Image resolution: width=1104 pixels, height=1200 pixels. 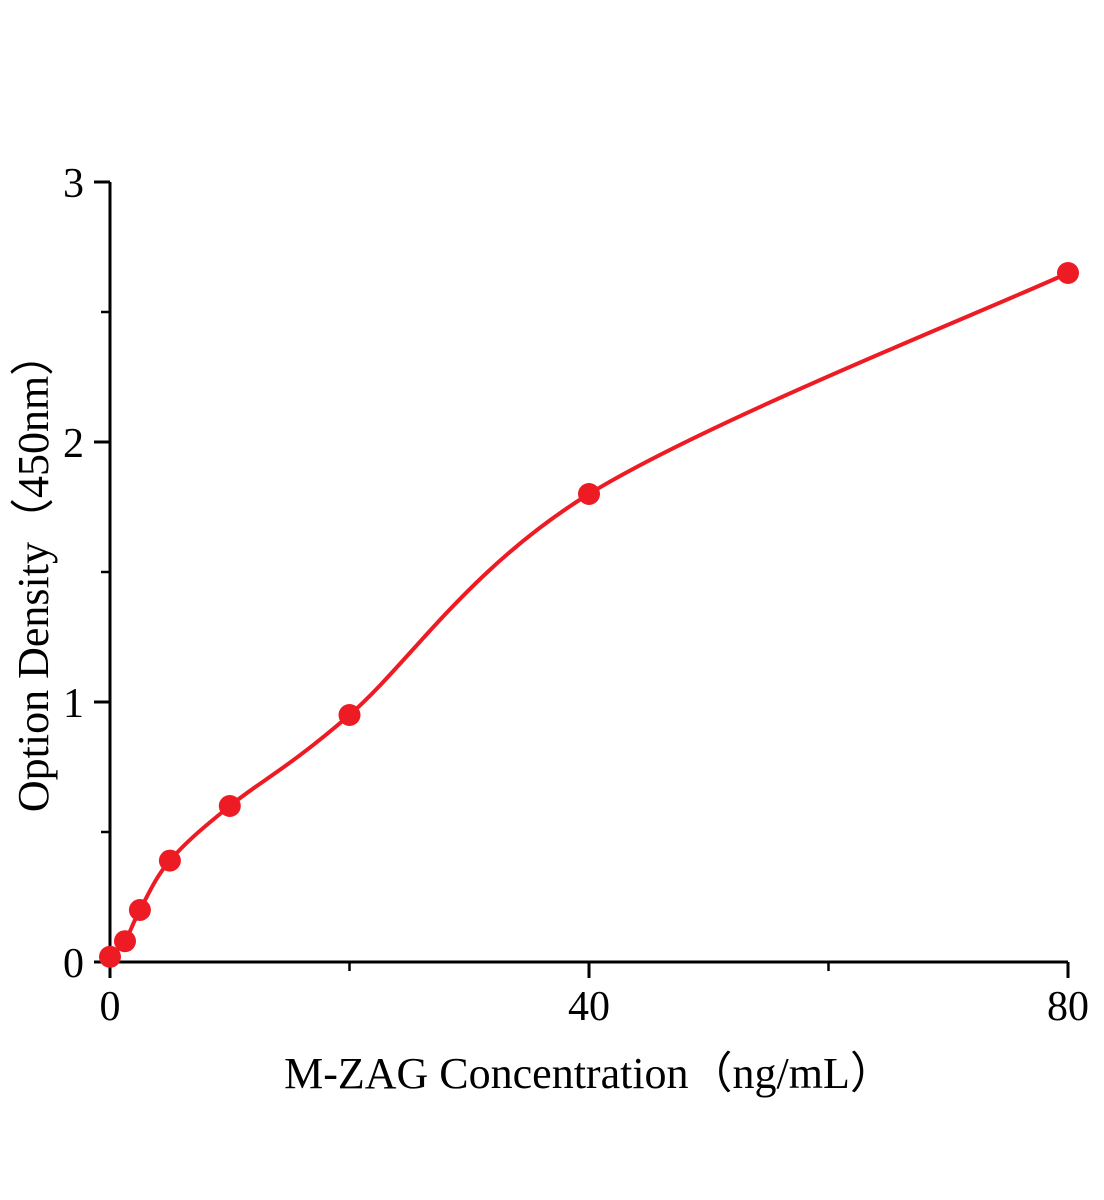 I want to click on y-axis-label: Option Density（450nm）, so click(x=33, y=572).